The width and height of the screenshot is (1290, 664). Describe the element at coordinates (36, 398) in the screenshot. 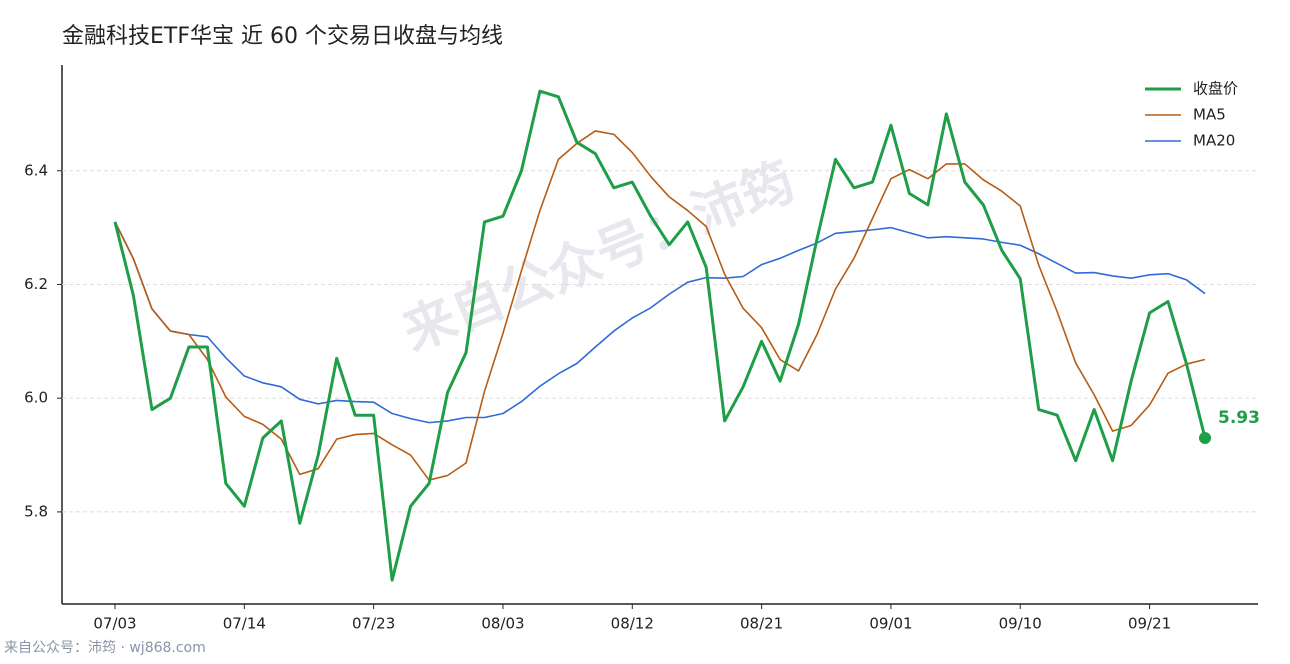

I see `y-tick-label: 6.0` at that location.